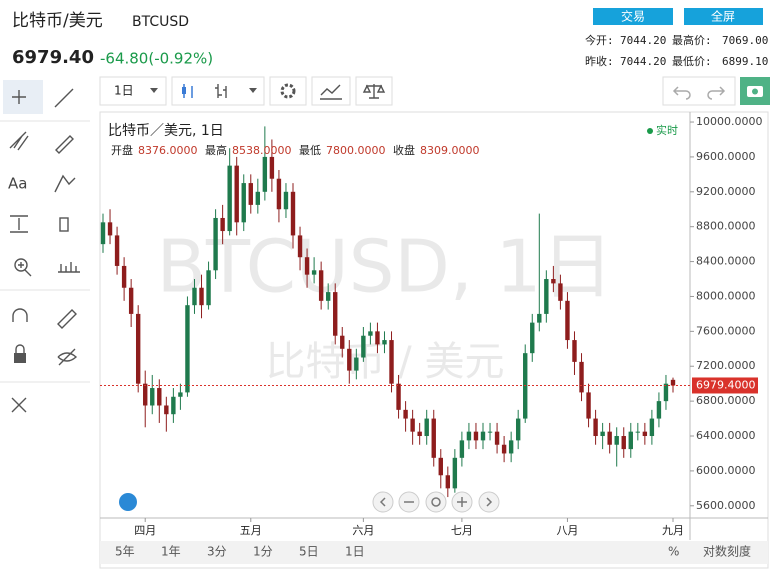 This screenshot has width=776, height=571. What do you see at coordinates (45, 246) in the screenshot?
I see `left-toolbar: Aa` at bounding box center [45, 246].